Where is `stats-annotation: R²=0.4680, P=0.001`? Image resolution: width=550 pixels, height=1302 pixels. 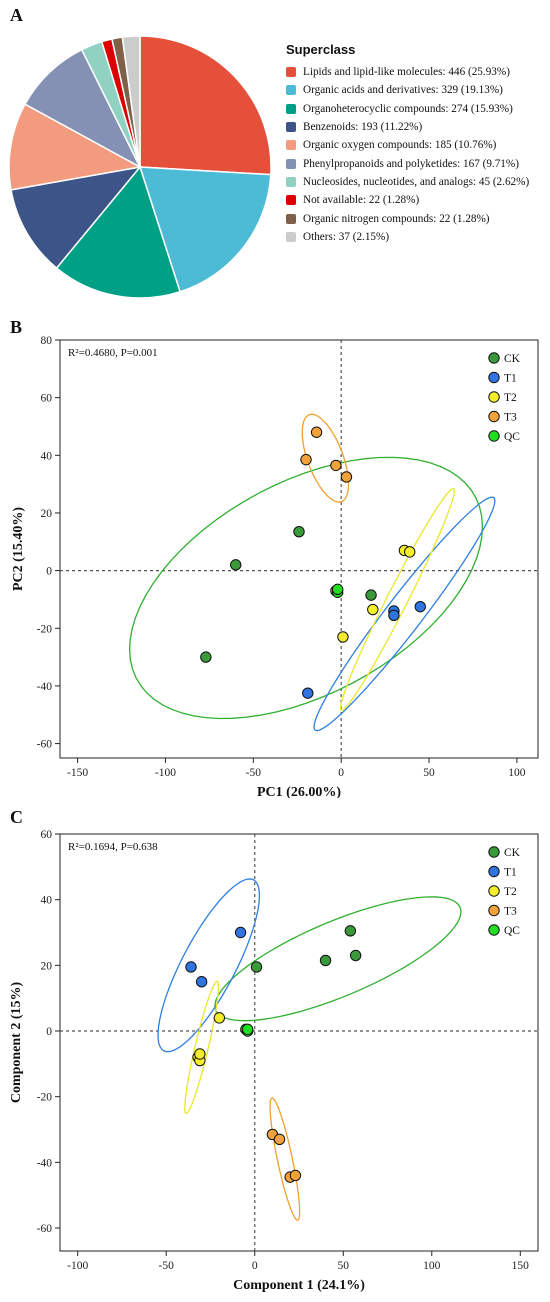
stats-annotation: R²=0.4680, P=0.001 is located at coordinates (113, 353).